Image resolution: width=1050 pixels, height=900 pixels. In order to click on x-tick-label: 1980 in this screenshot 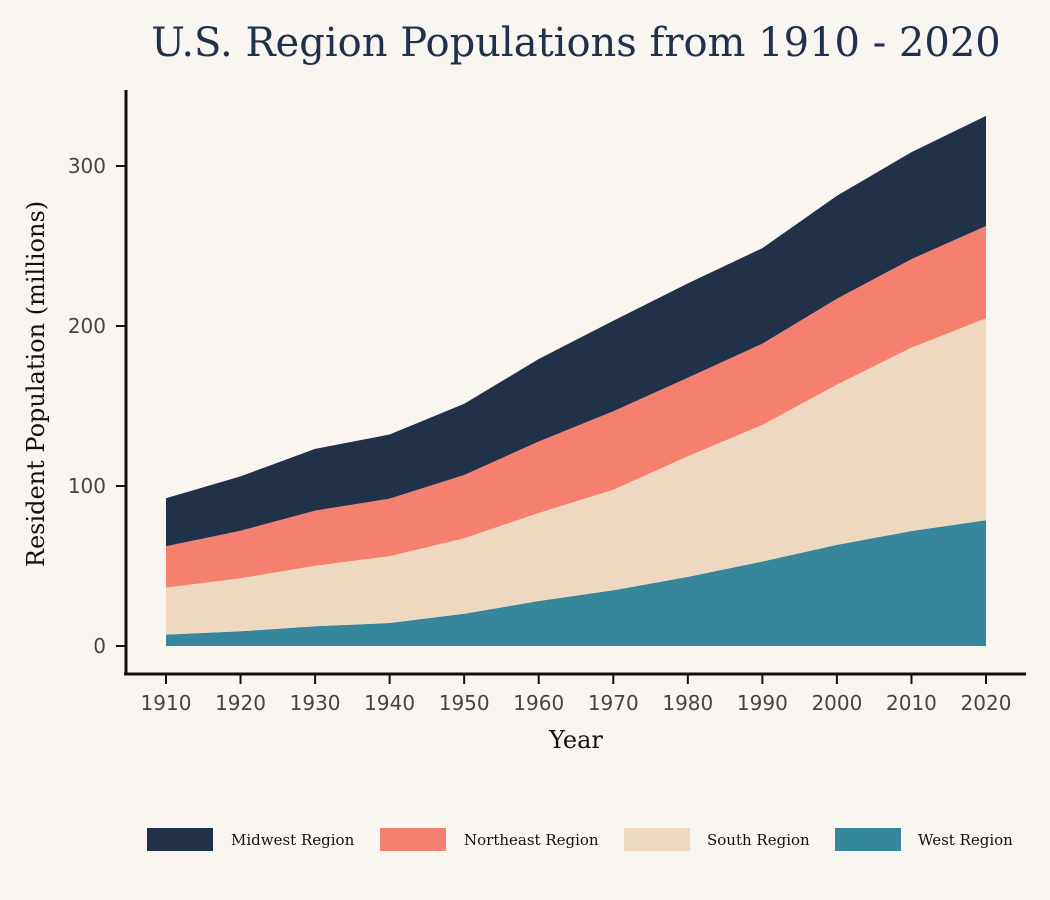, I will do `click(687, 703)`.